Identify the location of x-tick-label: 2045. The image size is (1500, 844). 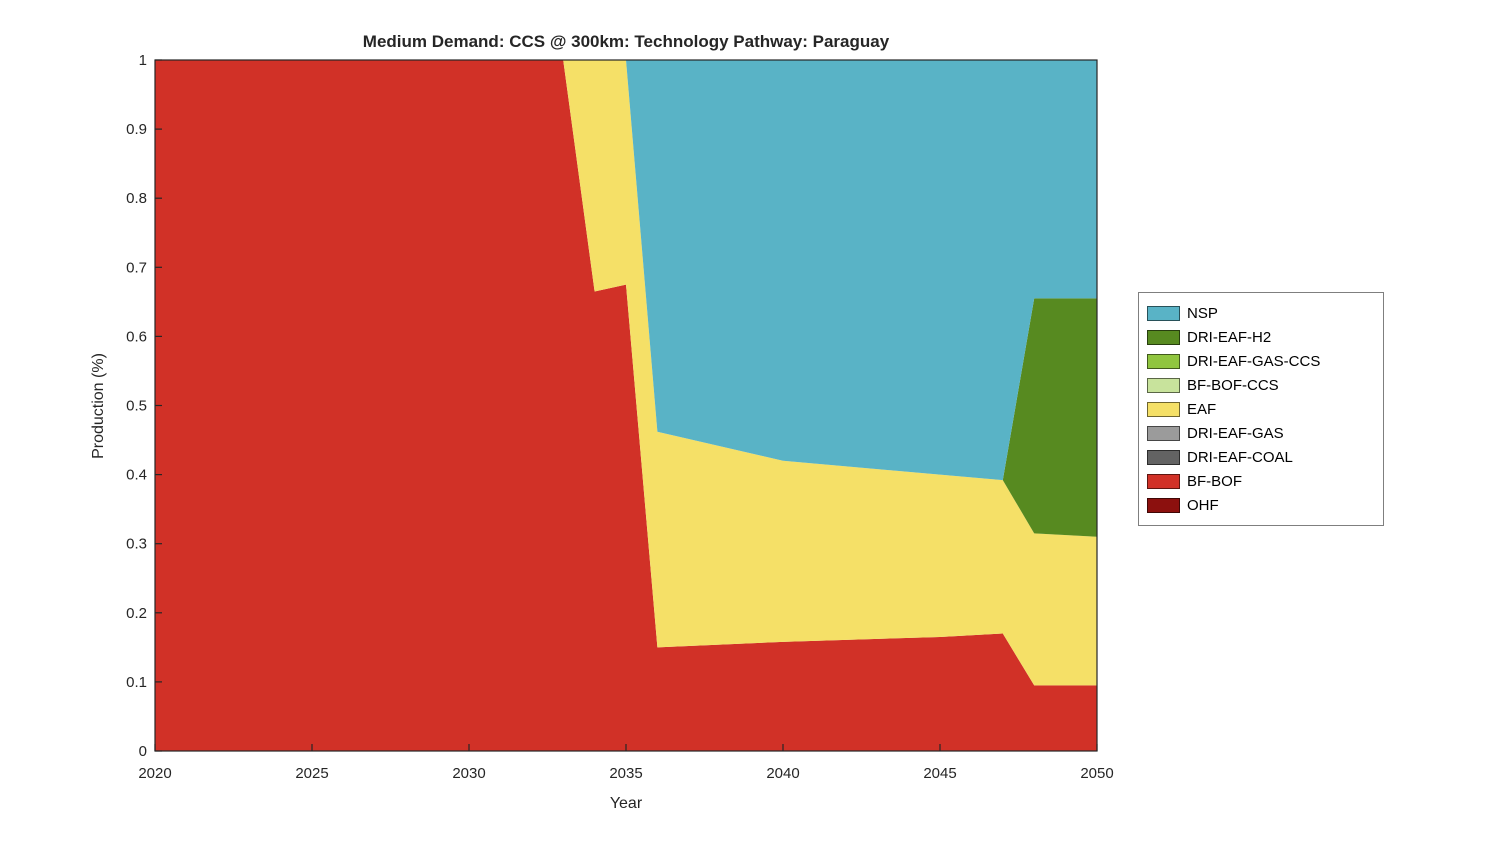
(939, 773).